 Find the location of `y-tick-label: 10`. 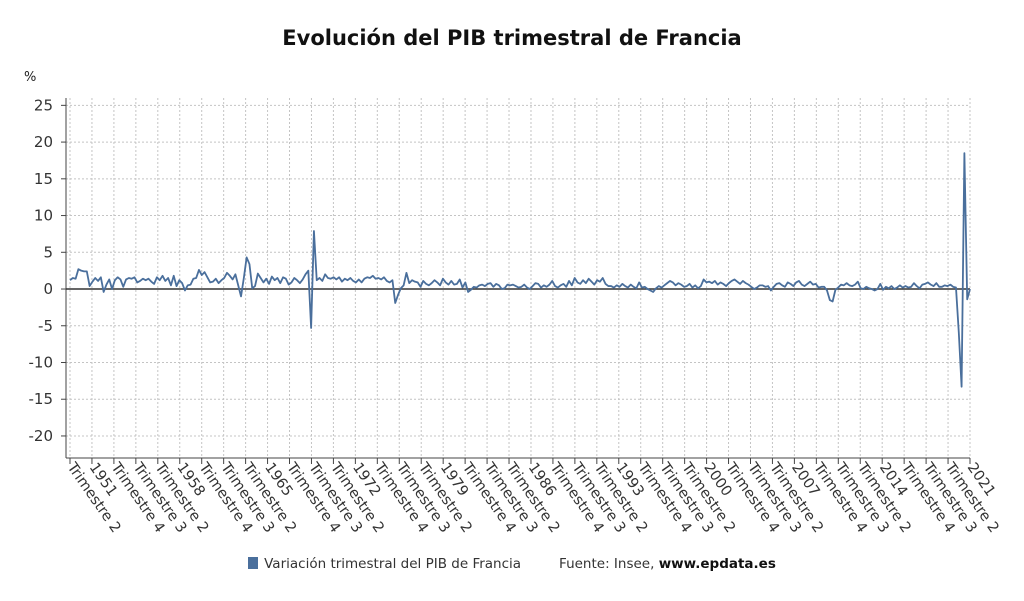

y-tick-label: 10 is located at coordinates (43, 216).